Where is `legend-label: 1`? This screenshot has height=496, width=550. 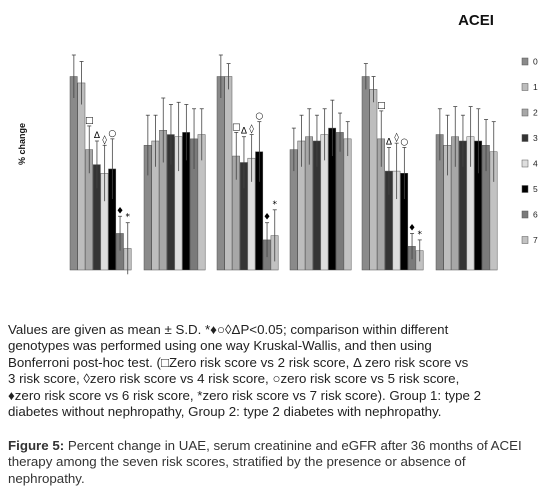
legend-label: 1 is located at coordinates (535, 87).